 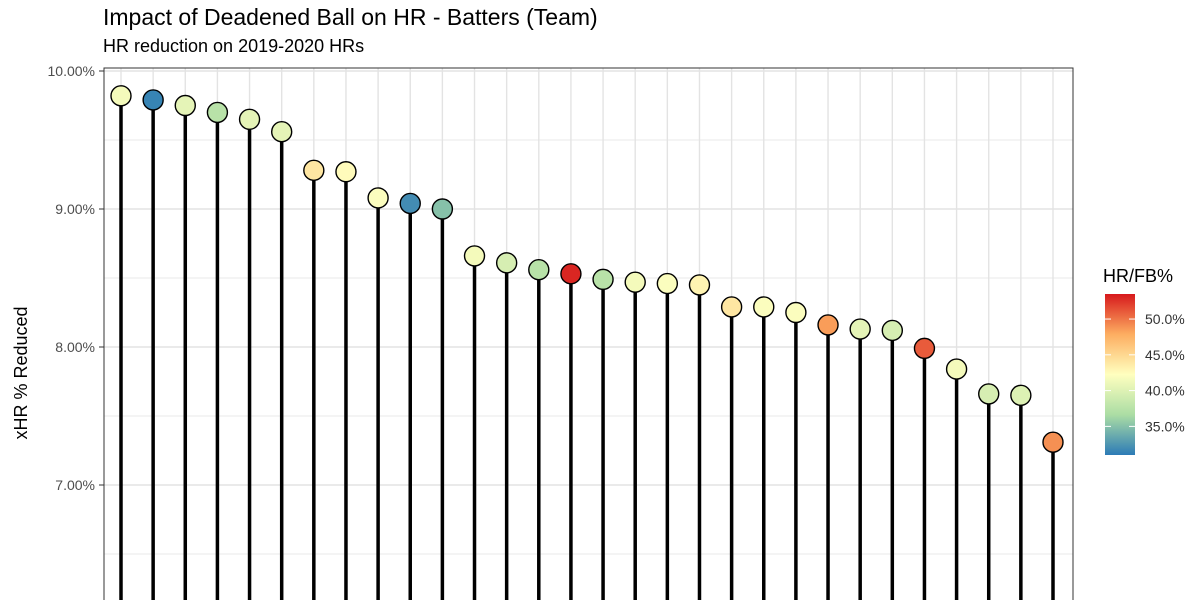 I want to click on chart-subtitle: HR reduction on 2019-2020 HRs, so click(x=234, y=46).